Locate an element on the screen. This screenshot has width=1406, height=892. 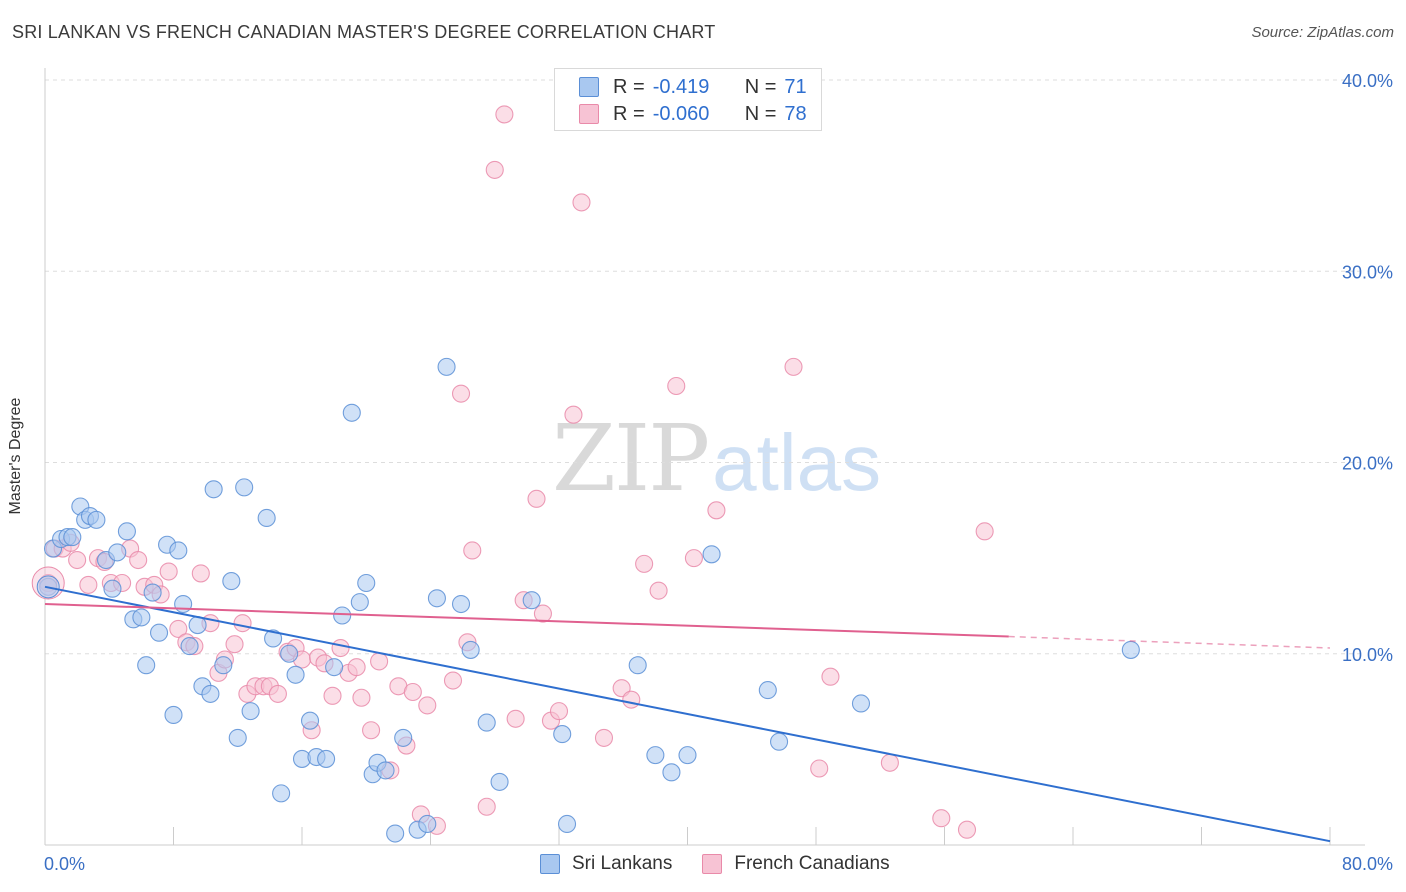
x-tick-label: 80.0% is located at coordinates (1367, 864).